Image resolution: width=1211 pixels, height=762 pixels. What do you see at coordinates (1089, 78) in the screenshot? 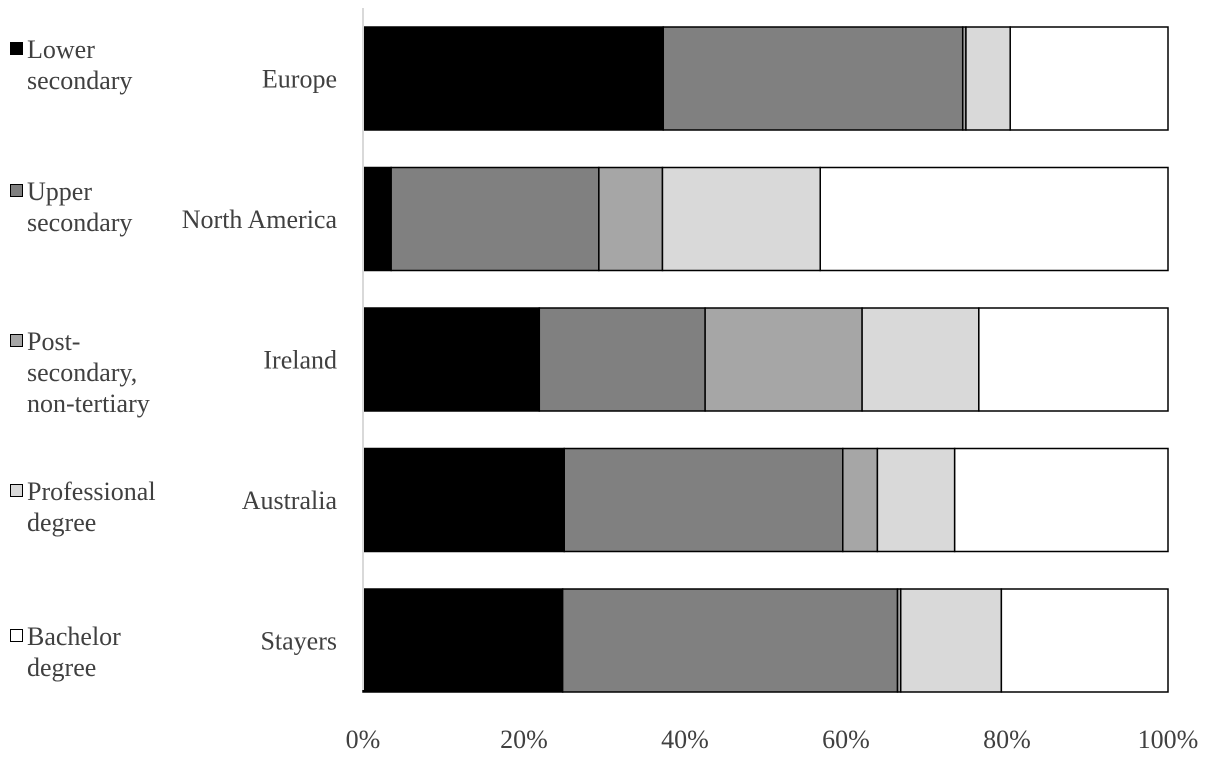
I see `bar-europe-bachelor-degree` at bounding box center [1089, 78].